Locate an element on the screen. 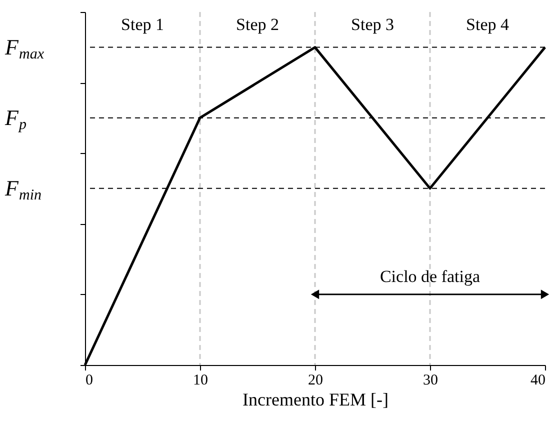 The width and height of the screenshot is (560, 446). x-tick-label: 40 is located at coordinates (538, 380).